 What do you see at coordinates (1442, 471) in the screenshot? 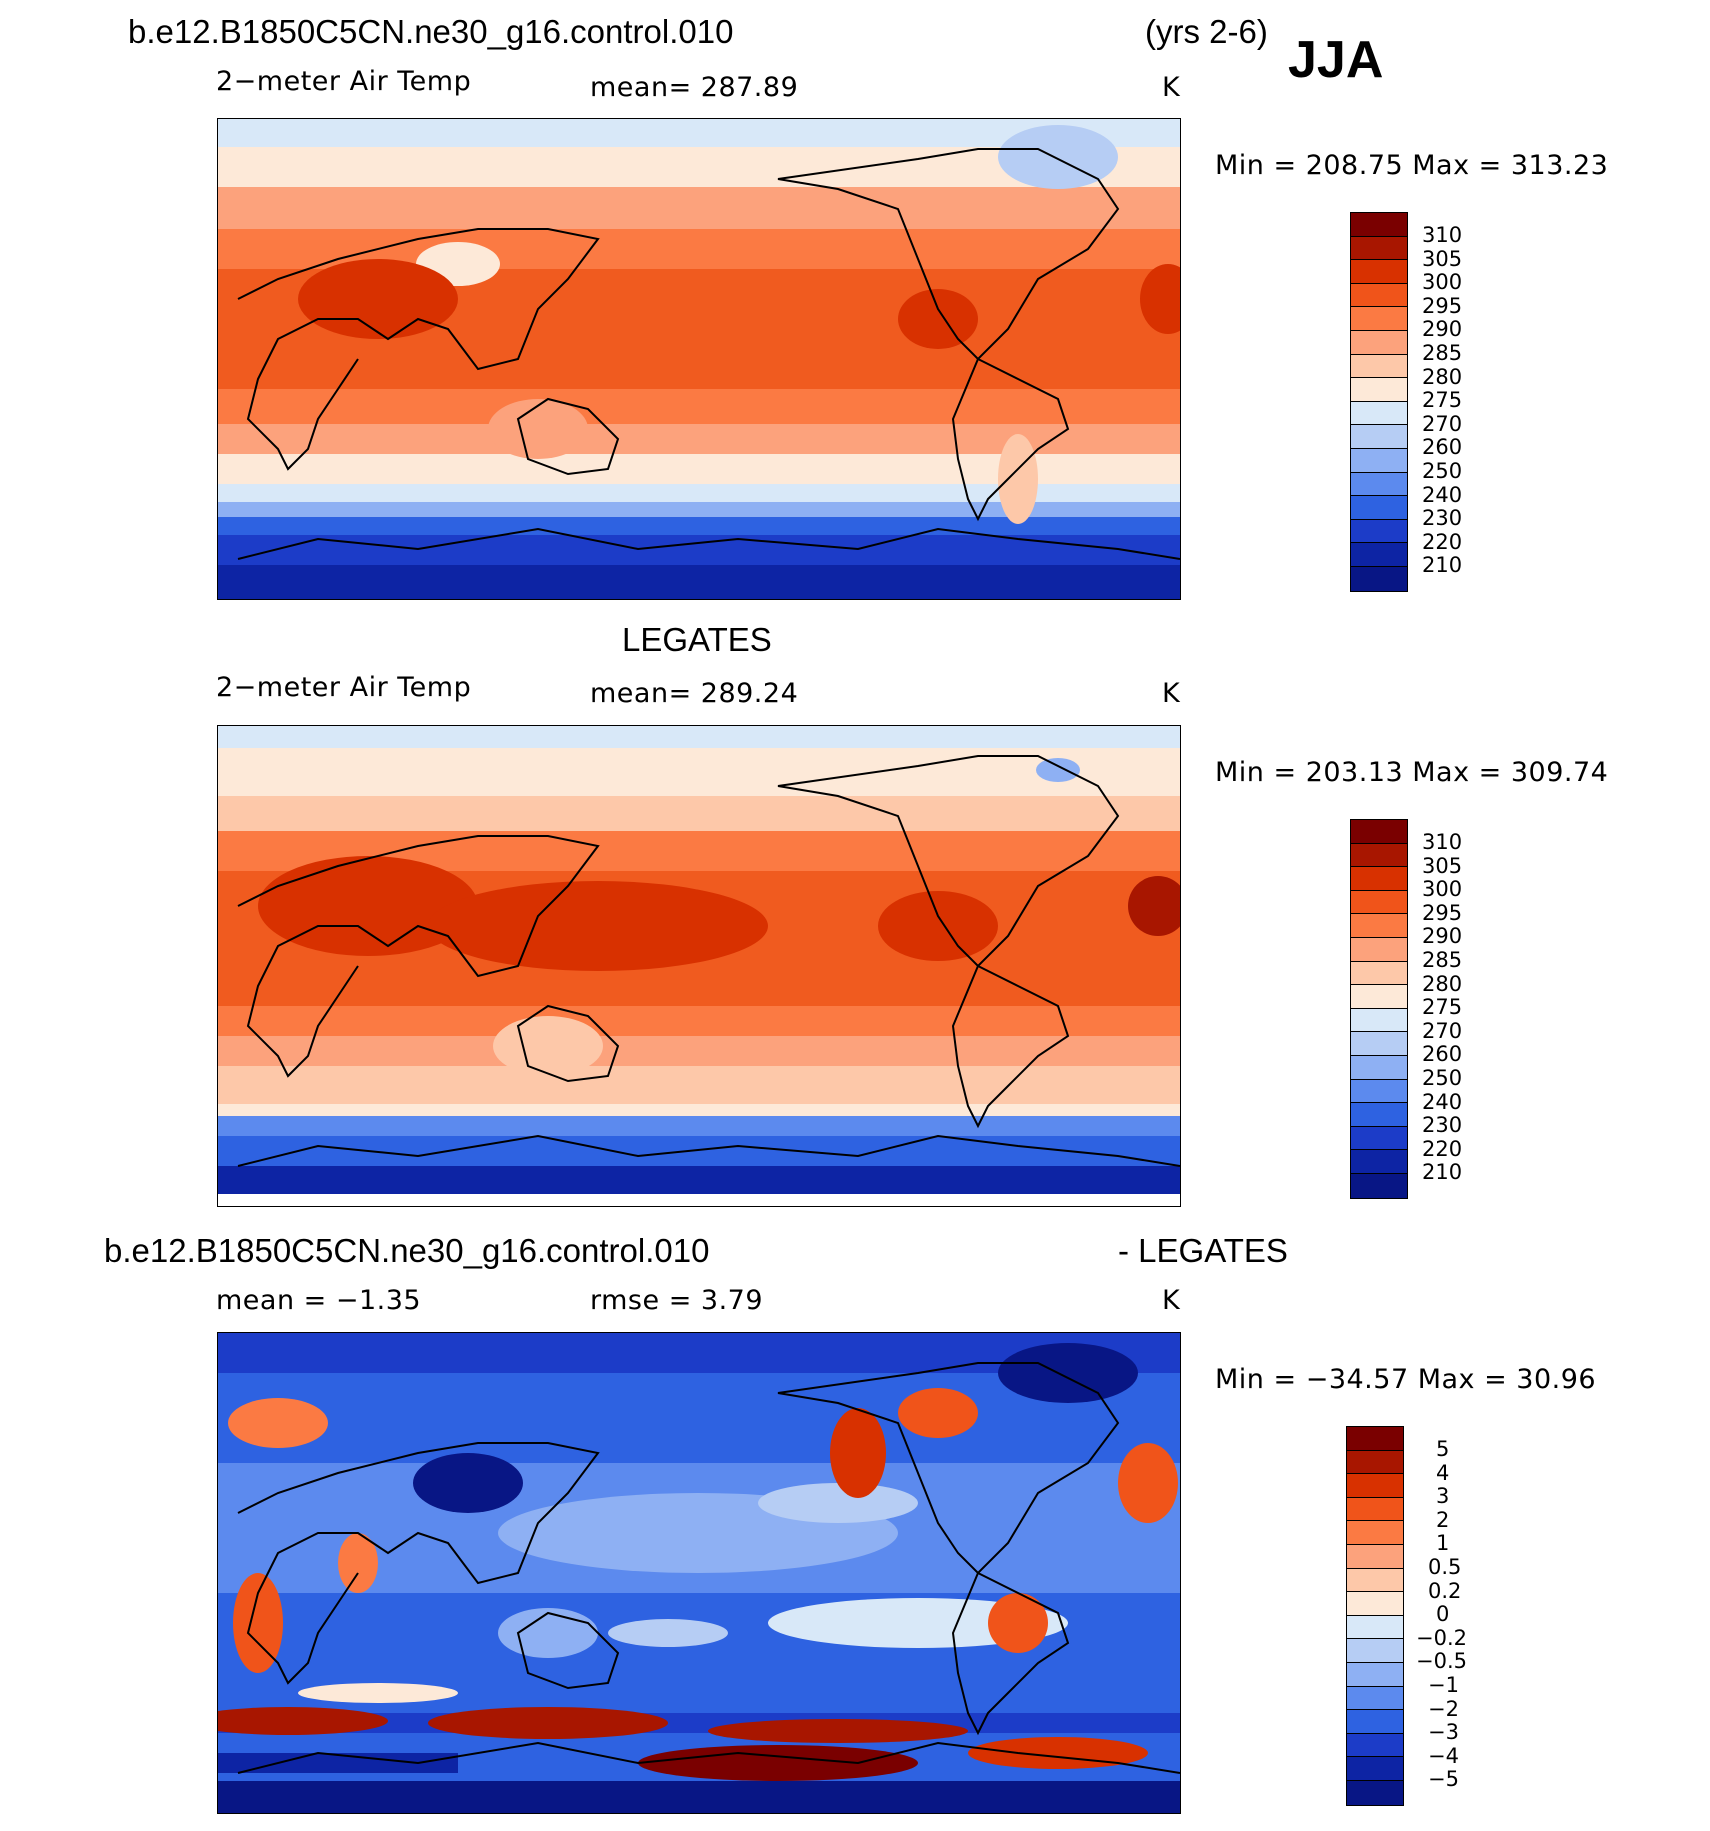
I see `panel-1-colorbar-label: 250` at bounding box center [1442, 471].